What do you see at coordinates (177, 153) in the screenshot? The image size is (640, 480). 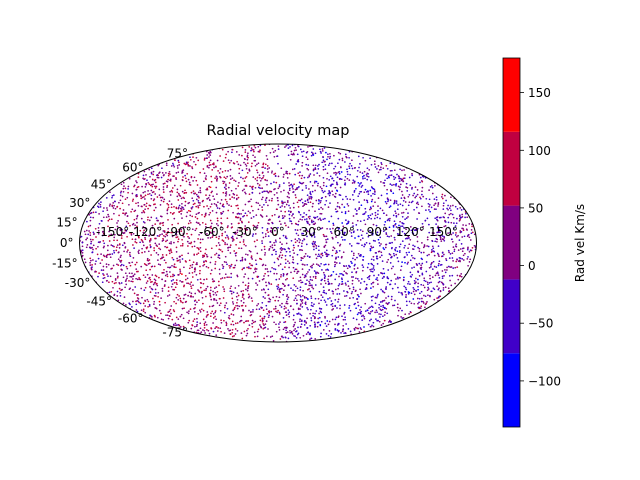 I see `lat-tick-label: 75°` at bounding box center [177, 153].